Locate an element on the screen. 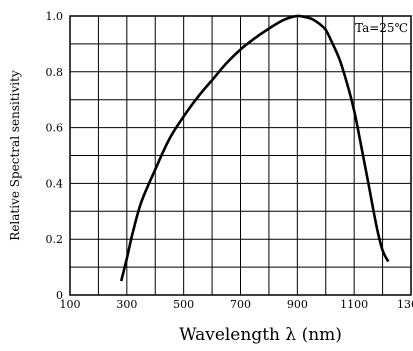 Image resolution: width=413 pixels, height=351 pixels. y-tick-label: 0 is located at coordinates (59, 295).